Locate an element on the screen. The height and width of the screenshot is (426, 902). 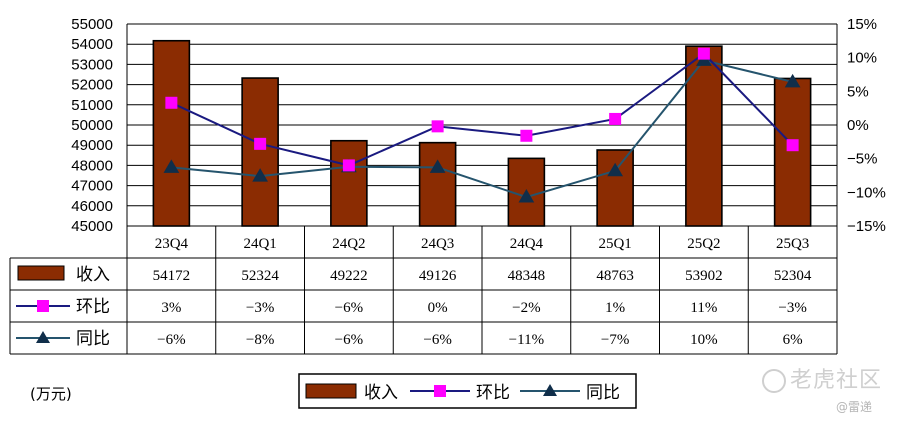
legend: 收入 环比 同比 is located at coordinates (467, 391).